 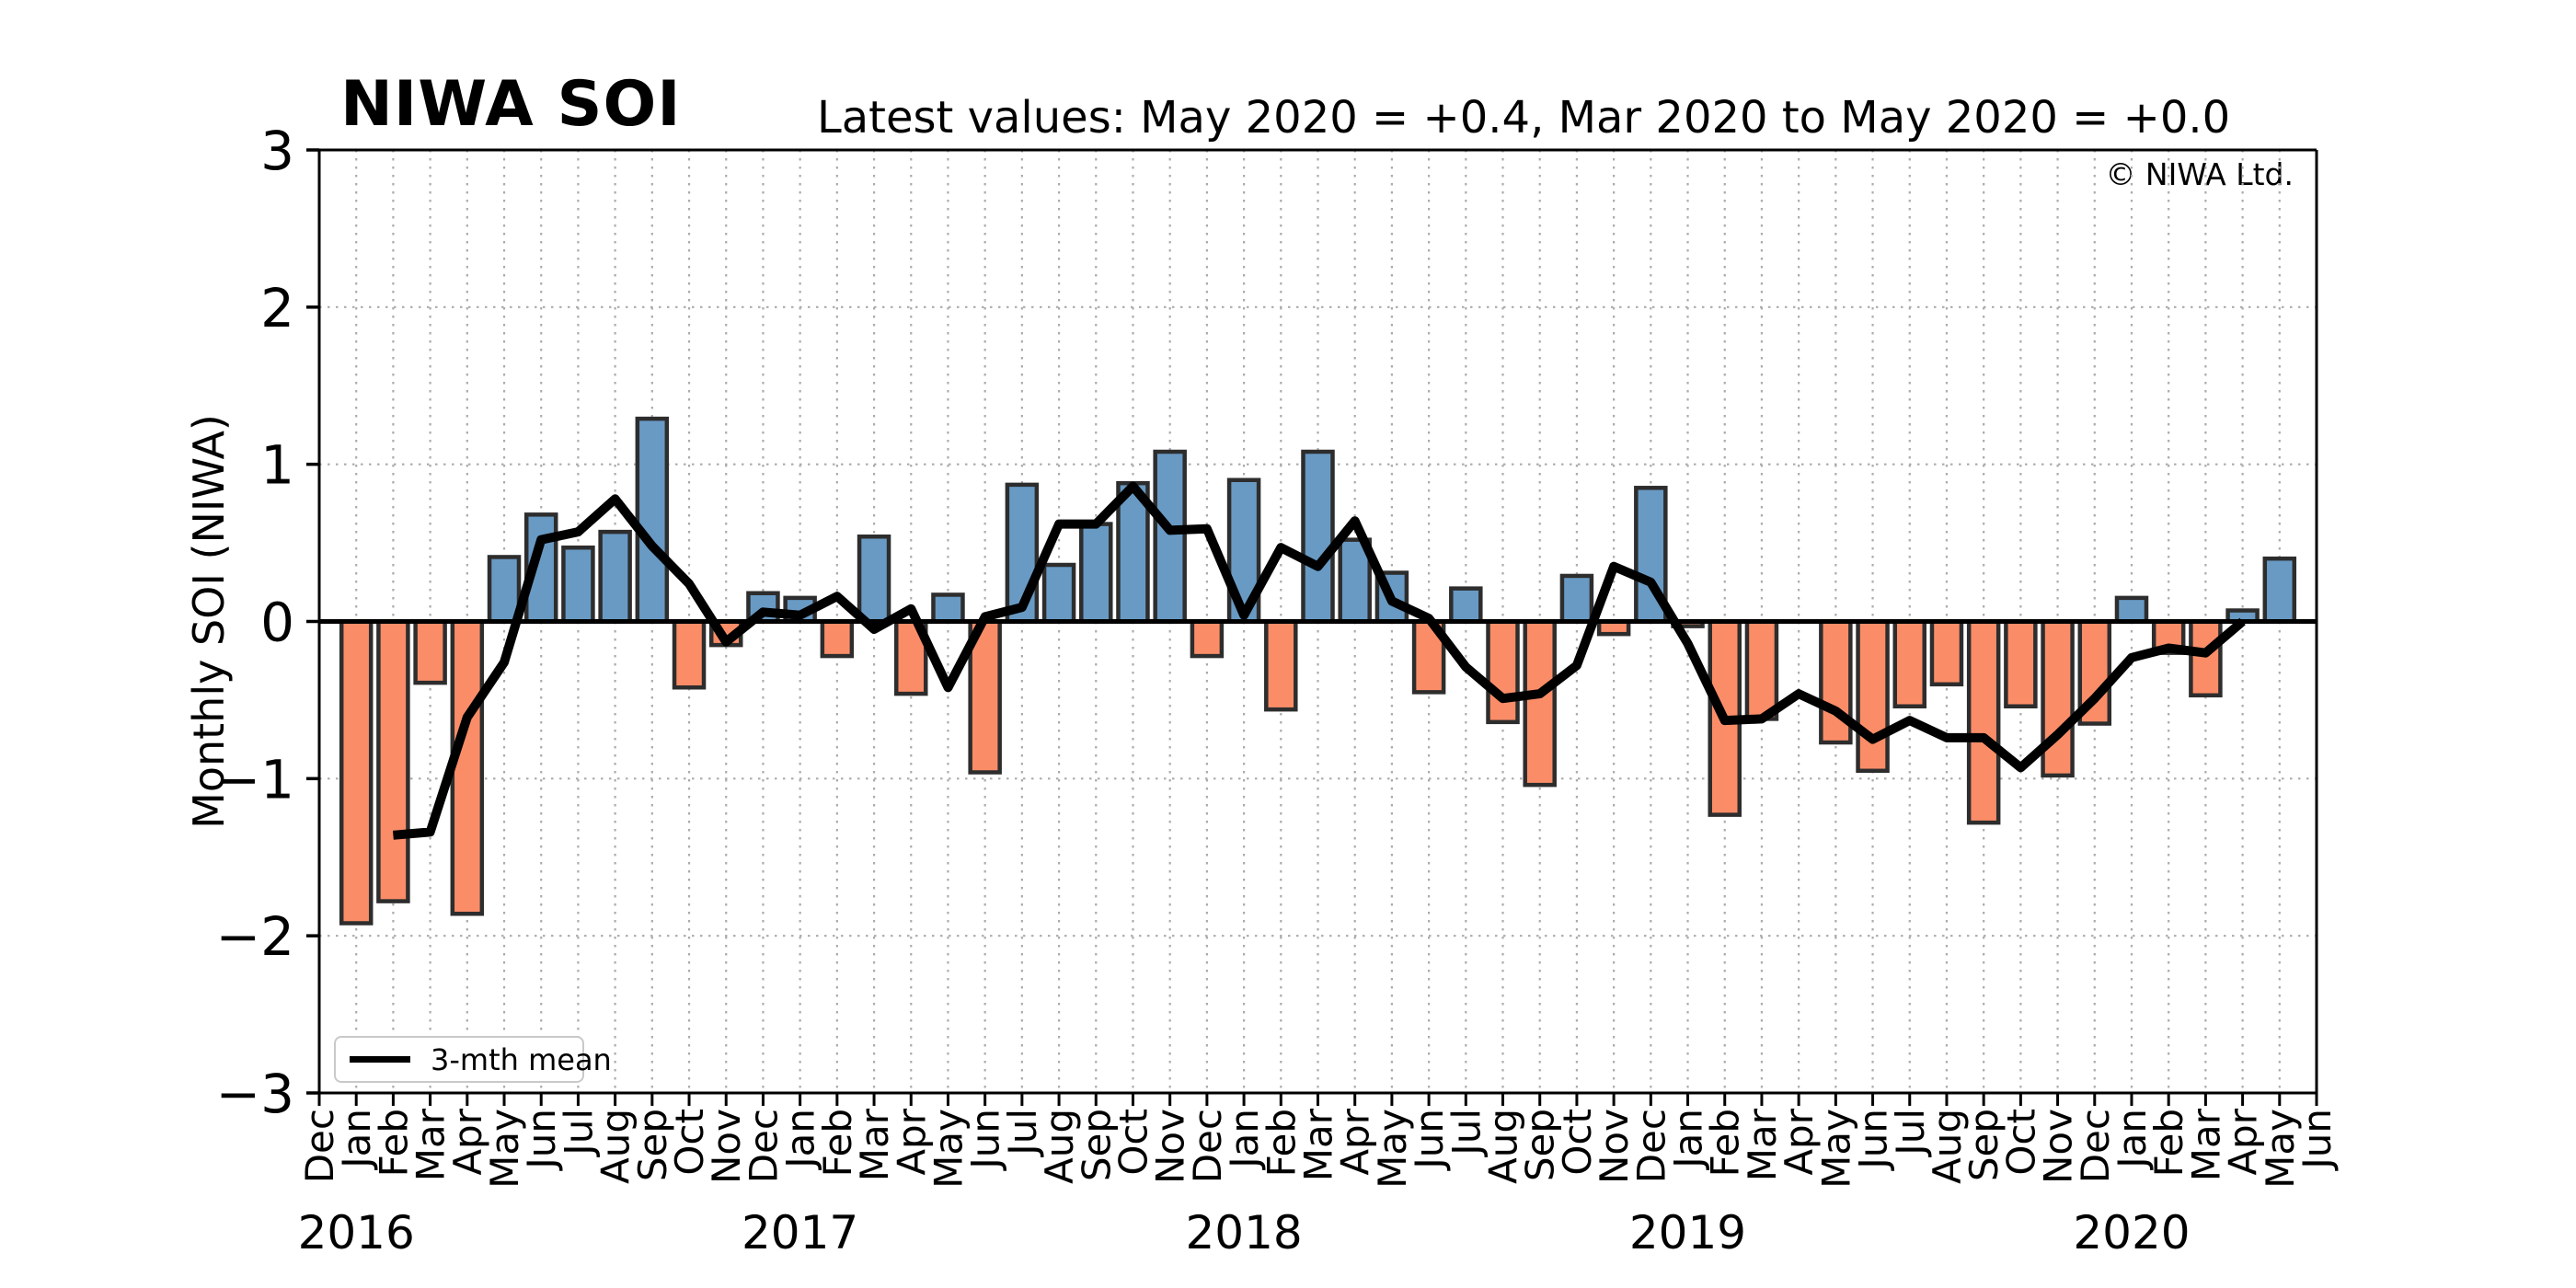 What do you see at coordinates (277, 623) in the screenshot?
I see `y-tick-label: 0` at bounding box center [277, 623].